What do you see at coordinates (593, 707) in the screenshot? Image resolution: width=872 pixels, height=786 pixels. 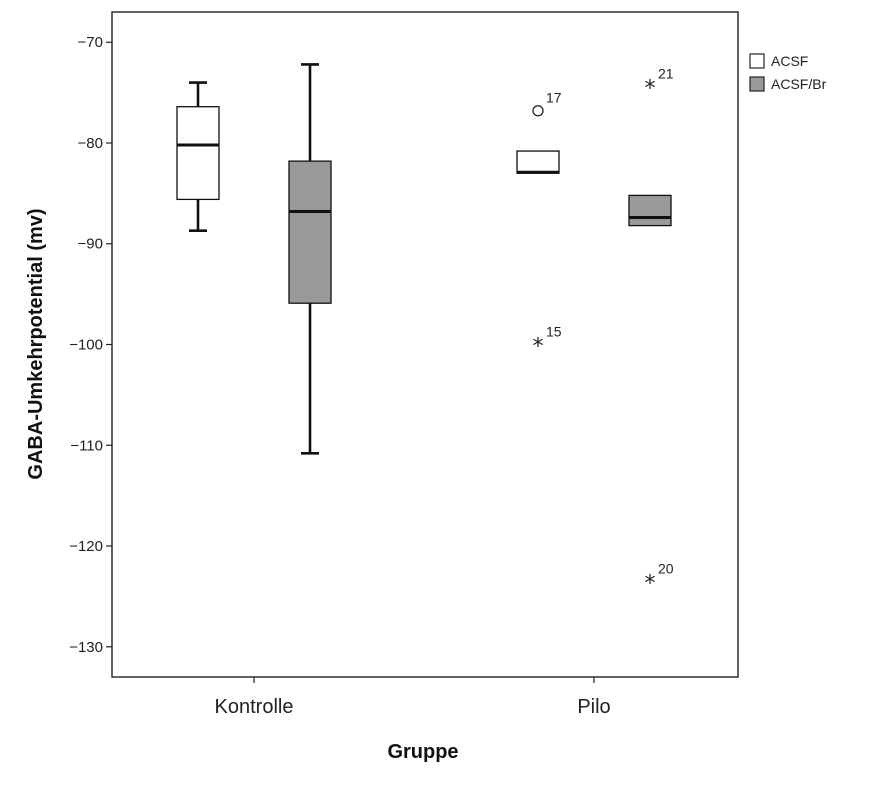 I see `x-category-label: Pilo` at bounding box center [593, 707].